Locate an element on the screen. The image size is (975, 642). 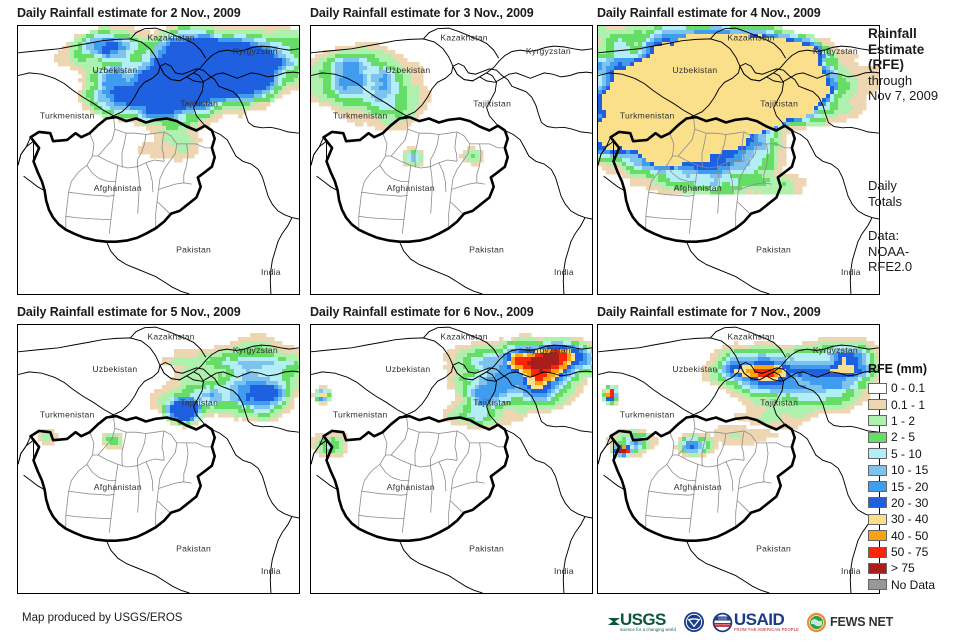
panel-title: Daily Rainfall estimate for 6 Nov., 2009 is located at coordinates (422, 312).